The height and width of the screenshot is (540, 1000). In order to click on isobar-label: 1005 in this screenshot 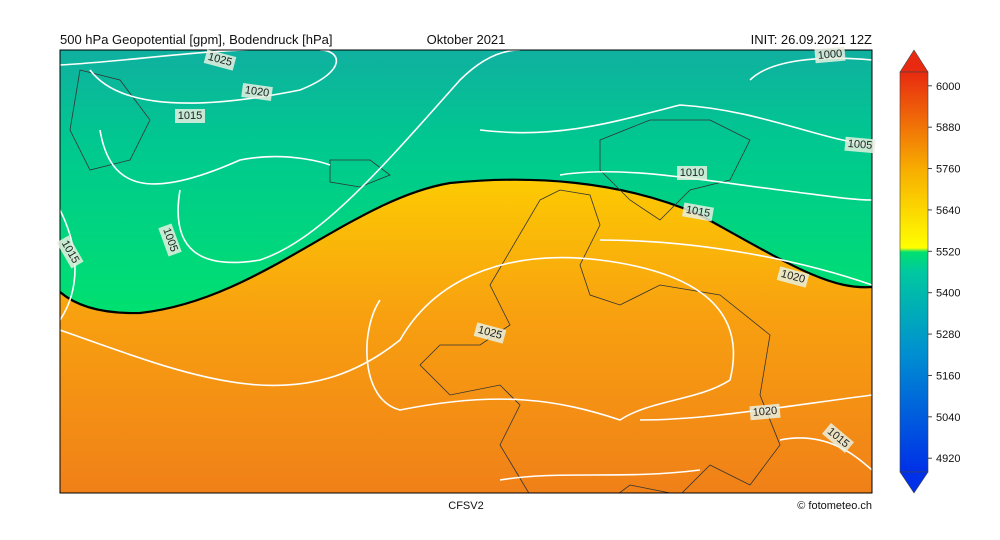, I will do `click(859, 145)`.